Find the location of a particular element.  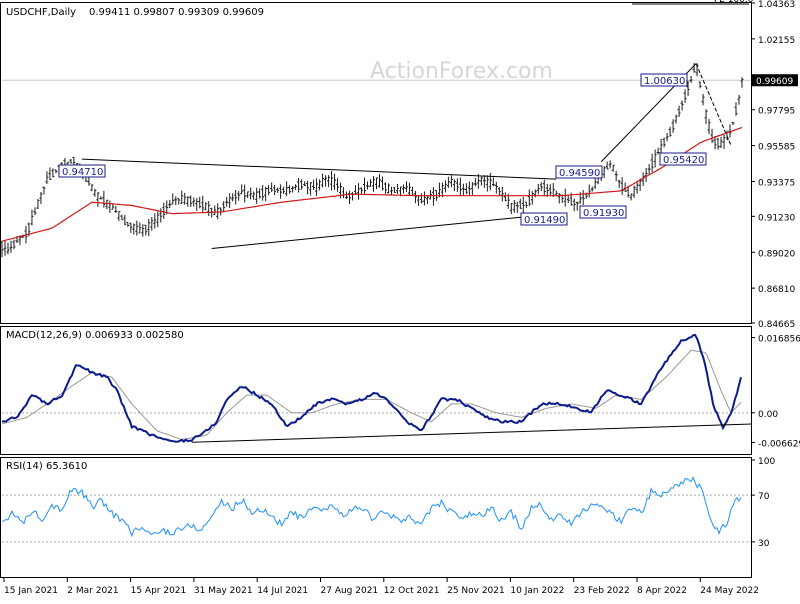

price-header-symbol: USDCHF,Daily is located at coordinates (41, 12).